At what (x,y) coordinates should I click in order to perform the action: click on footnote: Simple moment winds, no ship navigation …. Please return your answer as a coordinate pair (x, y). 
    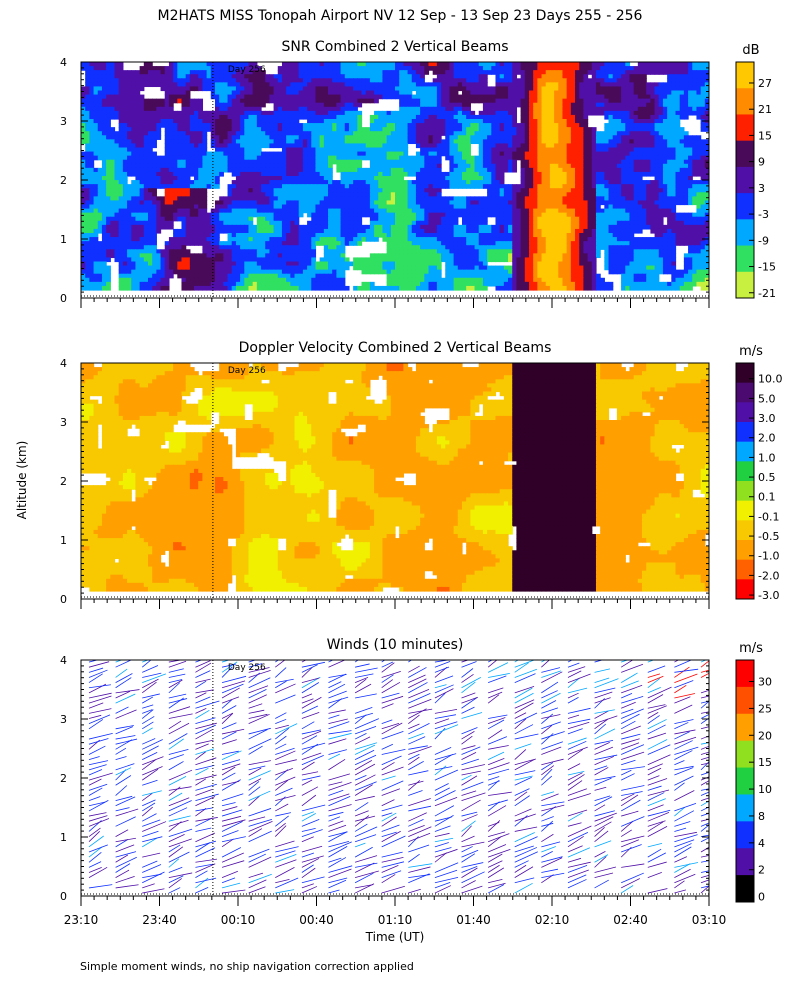
    Looking at the image, I should click on (247, 966).